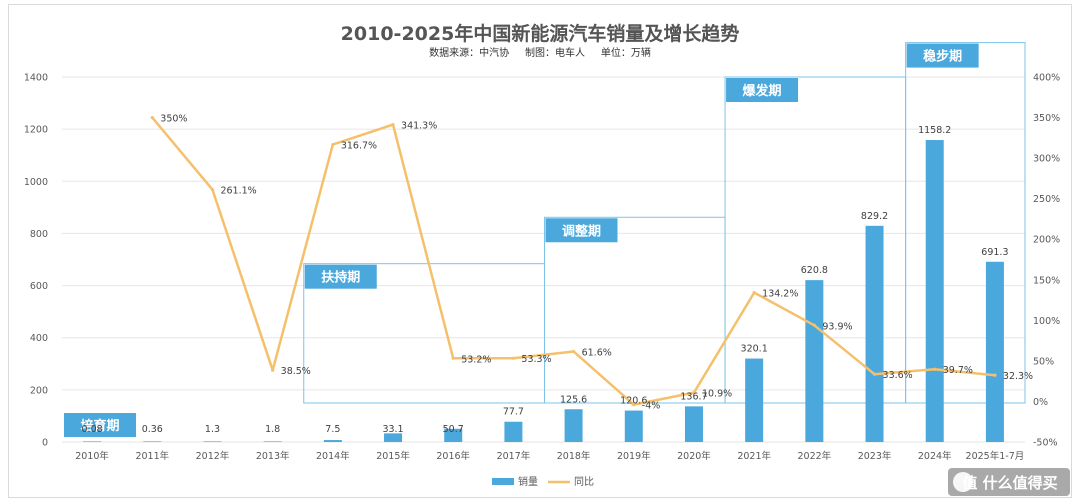  I want to click on growth-value-label: 261.1%, so click(238, 191).